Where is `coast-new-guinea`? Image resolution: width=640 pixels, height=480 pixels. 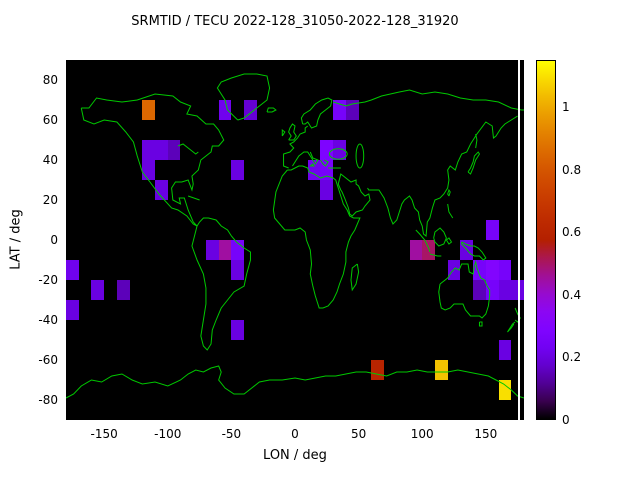 coast-new-guinea is located at coordinates (474, 251).